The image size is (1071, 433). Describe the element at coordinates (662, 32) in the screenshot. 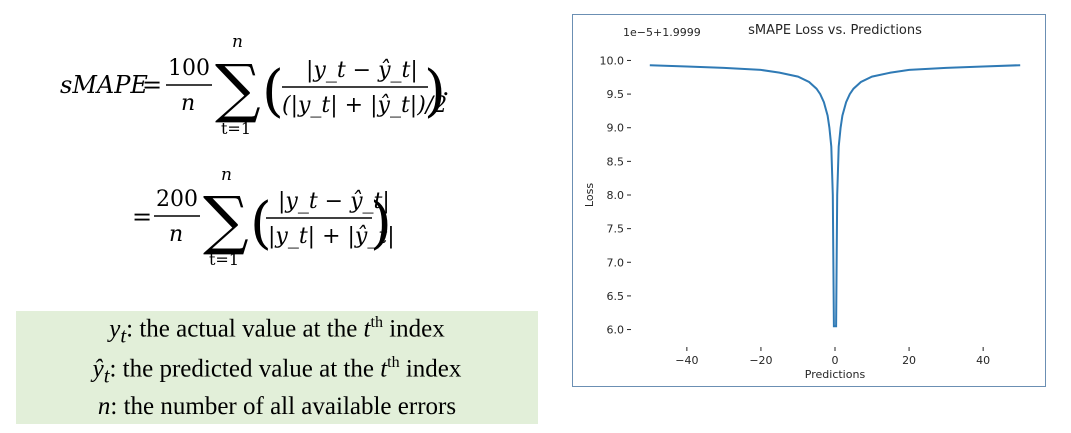

I see `chart-offset-text: 1e−5+1.9999` at that location.